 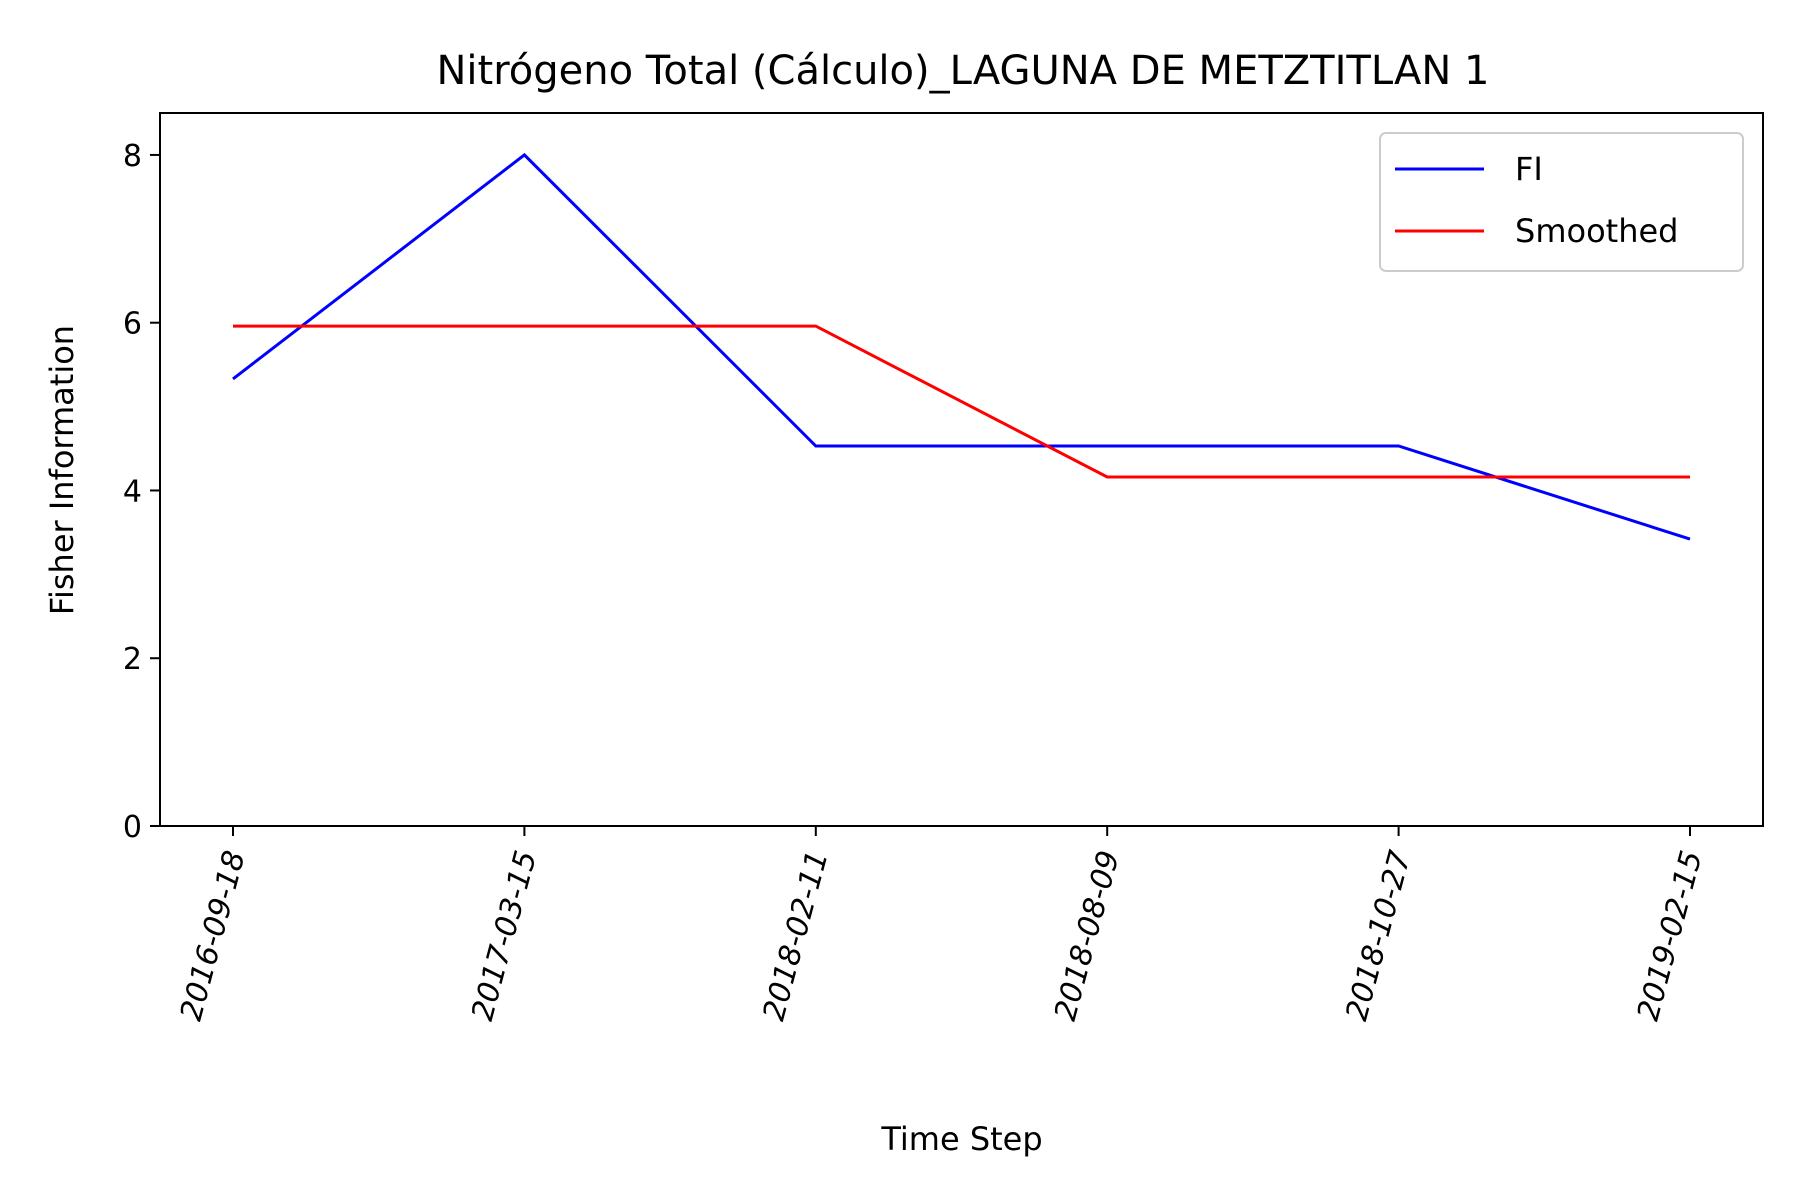 What do you see at coordinates (132, 156) in the screenshot?
I see `y-tick-label: 8` at bounding box center [132, 156].